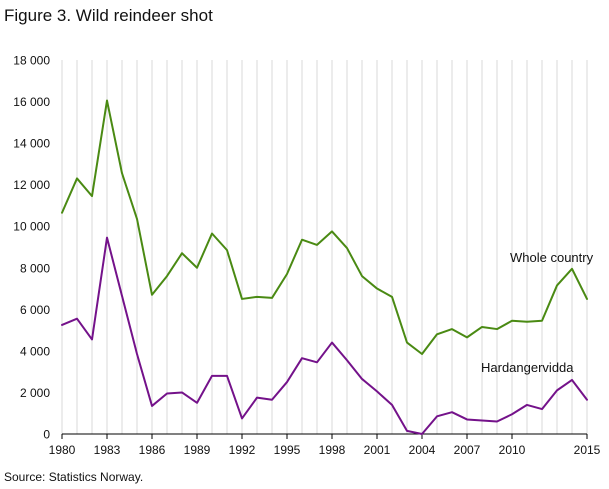 The image size is (609, 489). Describe the element at coordinates (31, 102) in the screenshot. I see `y-tick-label: 16 000` at that location.